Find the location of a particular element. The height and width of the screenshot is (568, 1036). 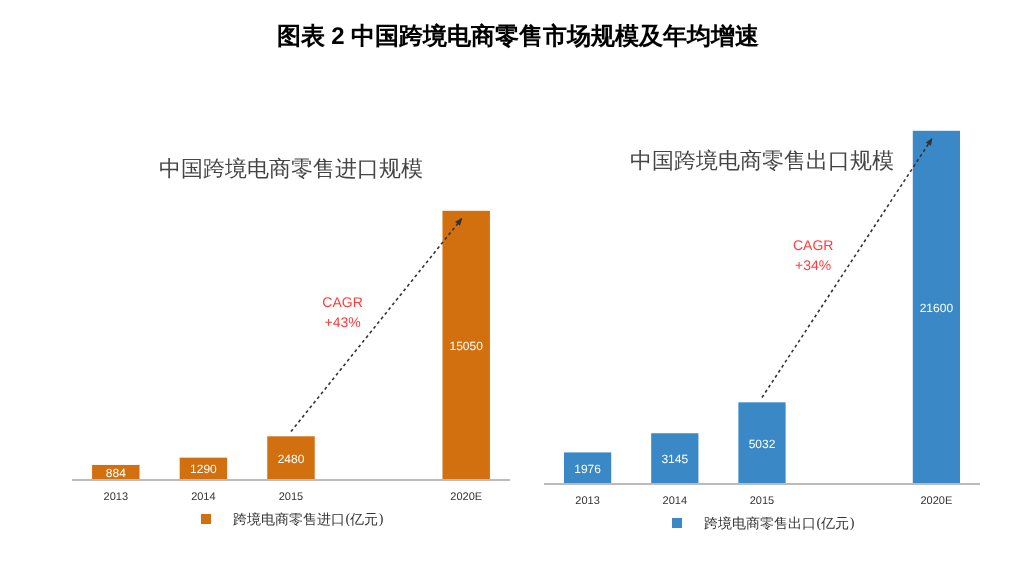

chart-title: 中国跨境电商零售进口规模 is located at coordinates (291, 169).